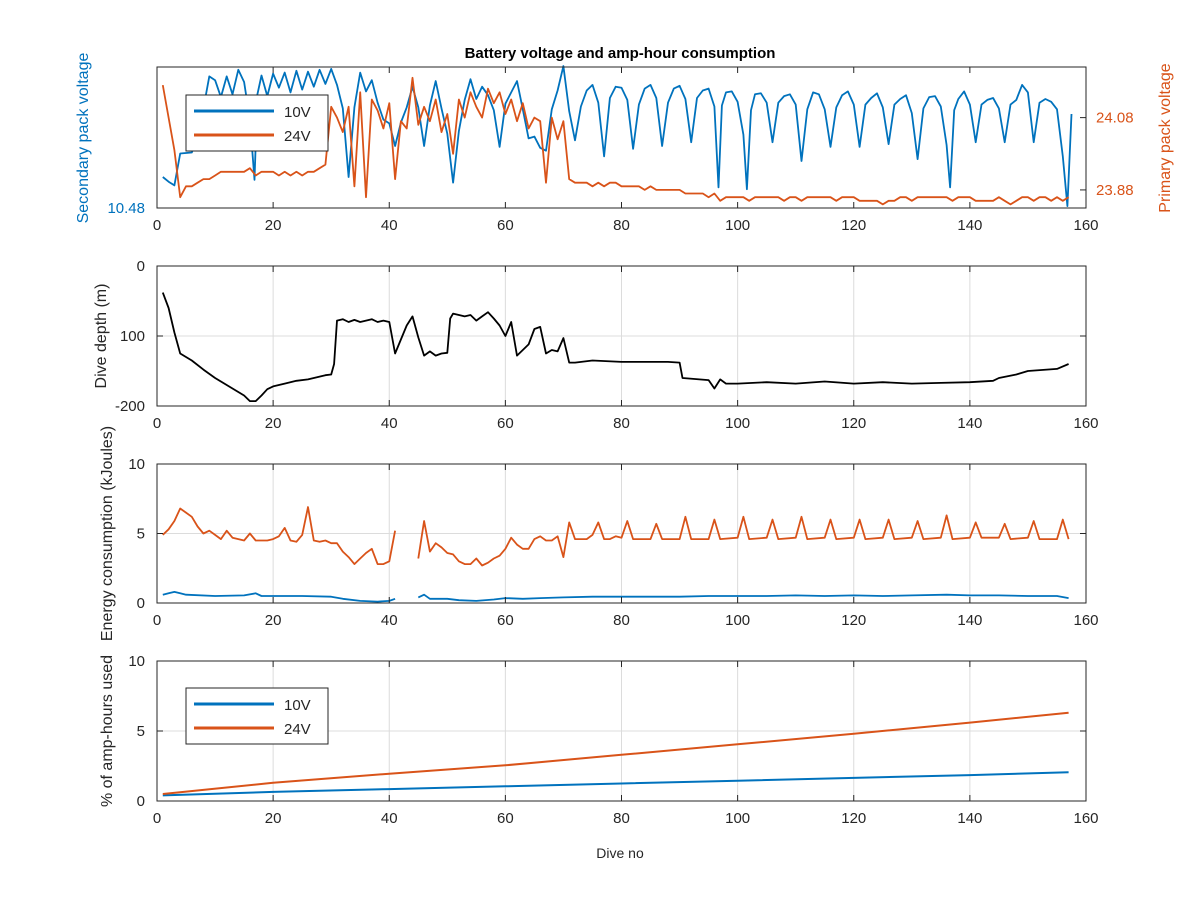 The image size is (1200, 900). What do you see at coordinates (83, 138) in the screenshot?
I see `y-axis-label-left: Secondary pack voltage` at bounding box center [83, 138].